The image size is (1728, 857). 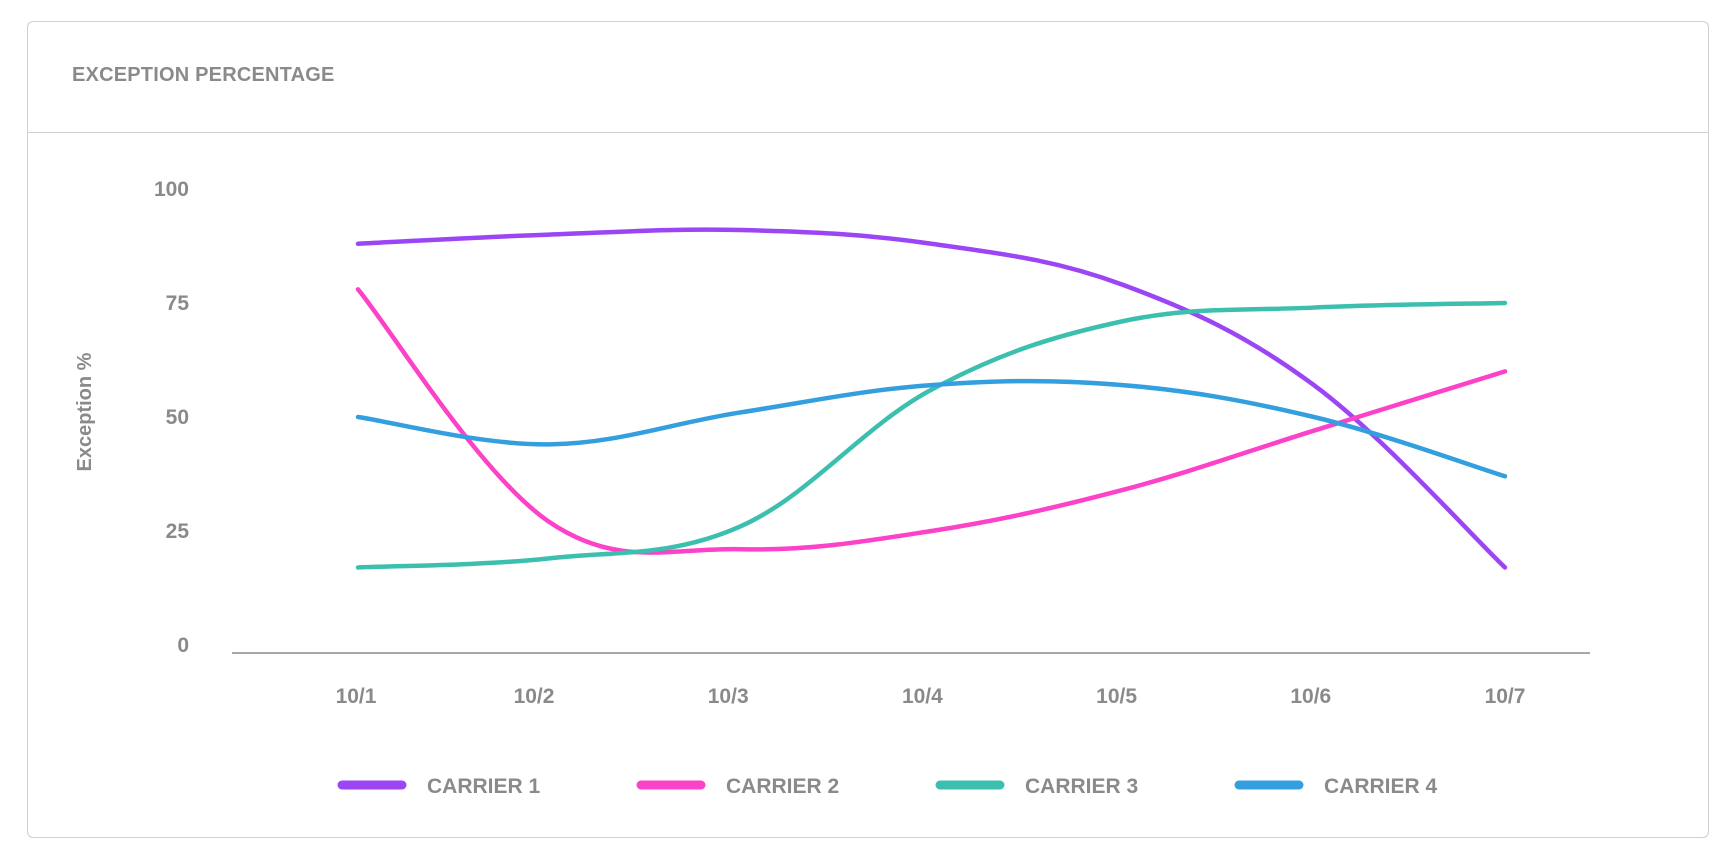 I want to click on x-tick-label: 10/6, so click(x=1310, y=696).